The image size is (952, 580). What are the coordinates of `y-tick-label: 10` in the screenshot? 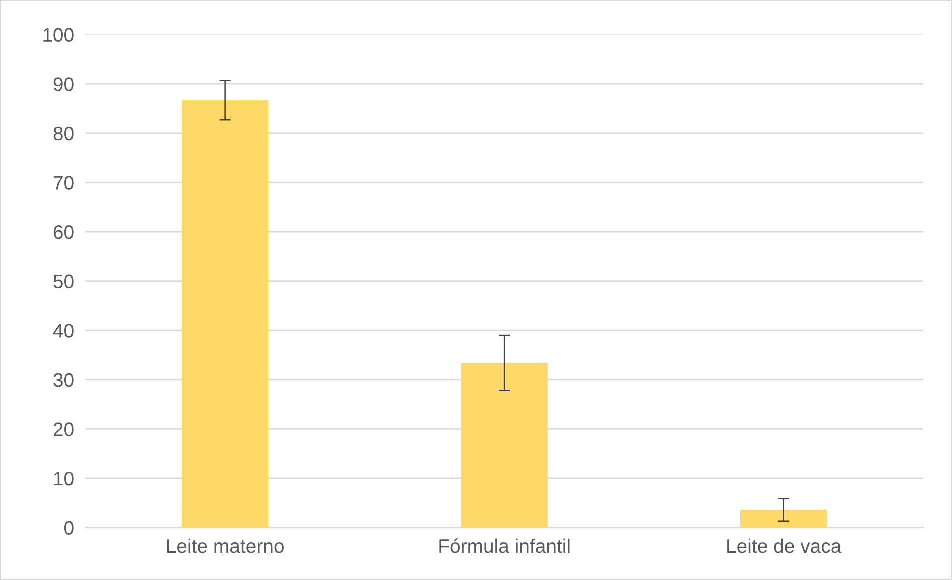 It's located at (64, 479).